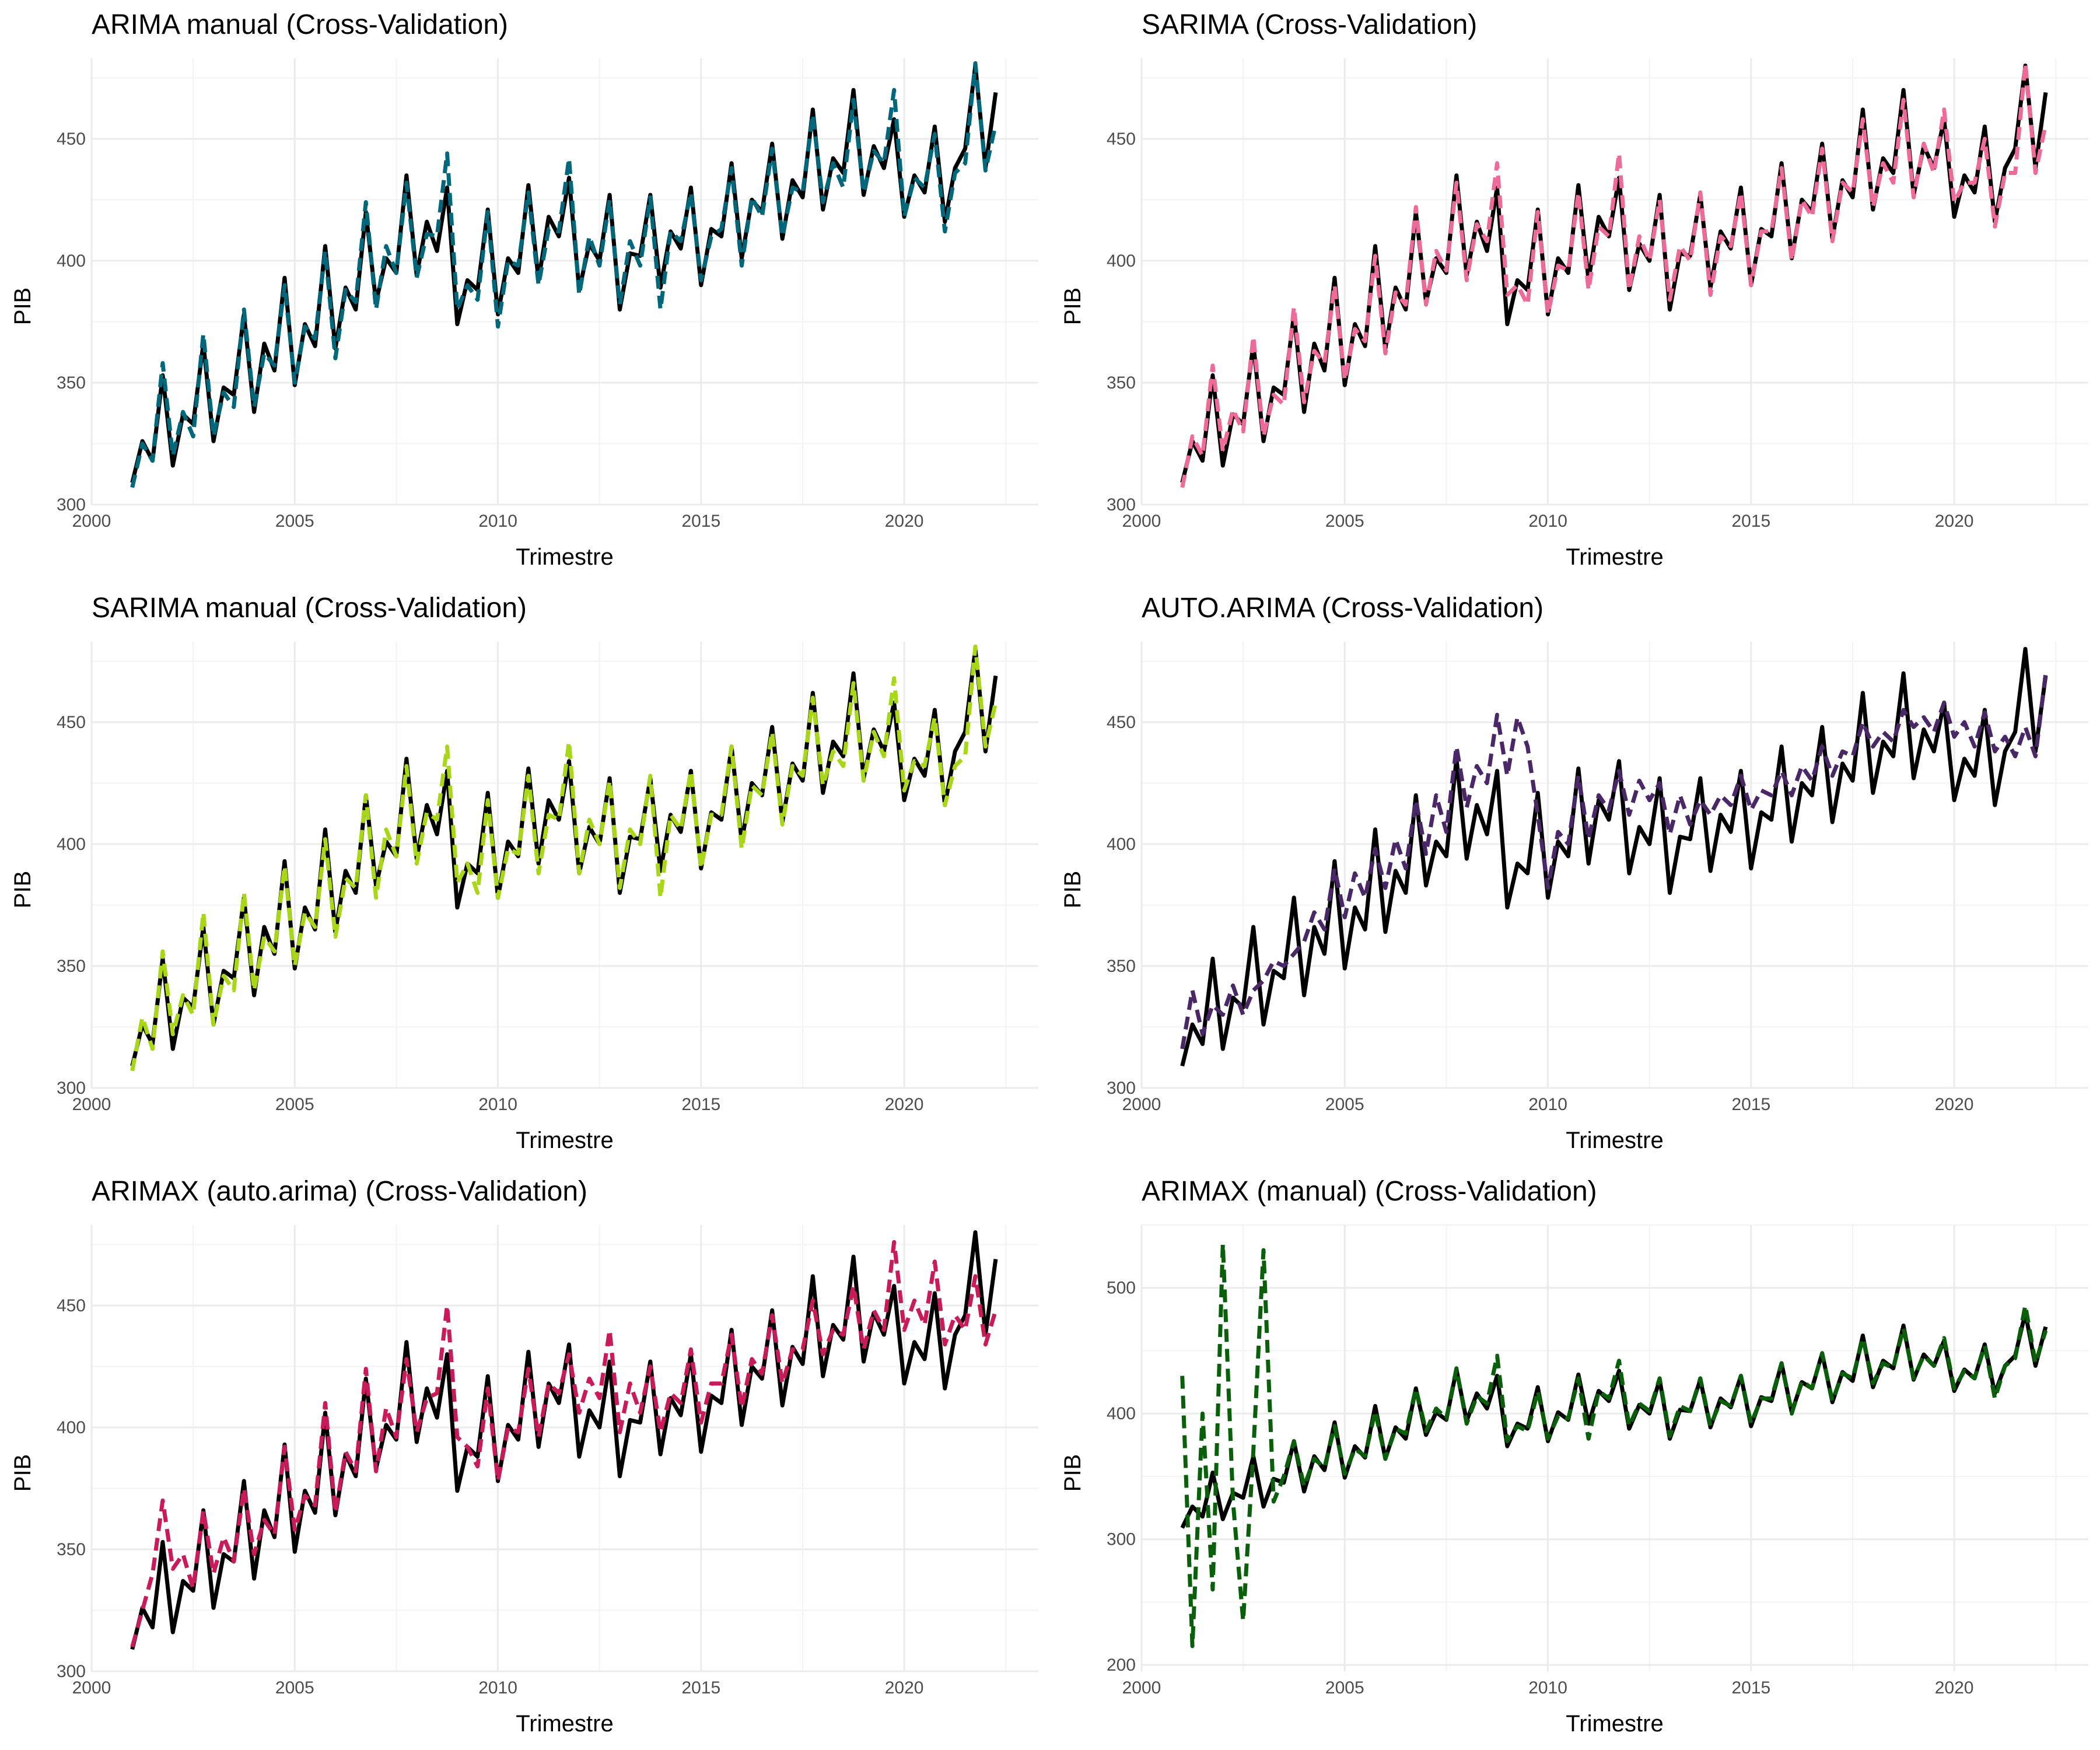  I want to click on panel-title: ARIMA manual (Cross-Validation), so click(300, 24).